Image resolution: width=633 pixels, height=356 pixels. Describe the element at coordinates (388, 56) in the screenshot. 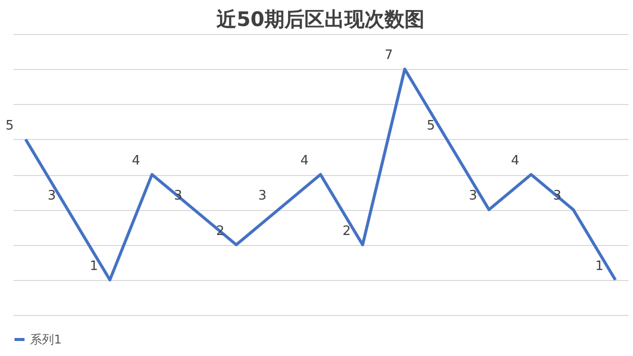

I see `data-label: 7` at that location.